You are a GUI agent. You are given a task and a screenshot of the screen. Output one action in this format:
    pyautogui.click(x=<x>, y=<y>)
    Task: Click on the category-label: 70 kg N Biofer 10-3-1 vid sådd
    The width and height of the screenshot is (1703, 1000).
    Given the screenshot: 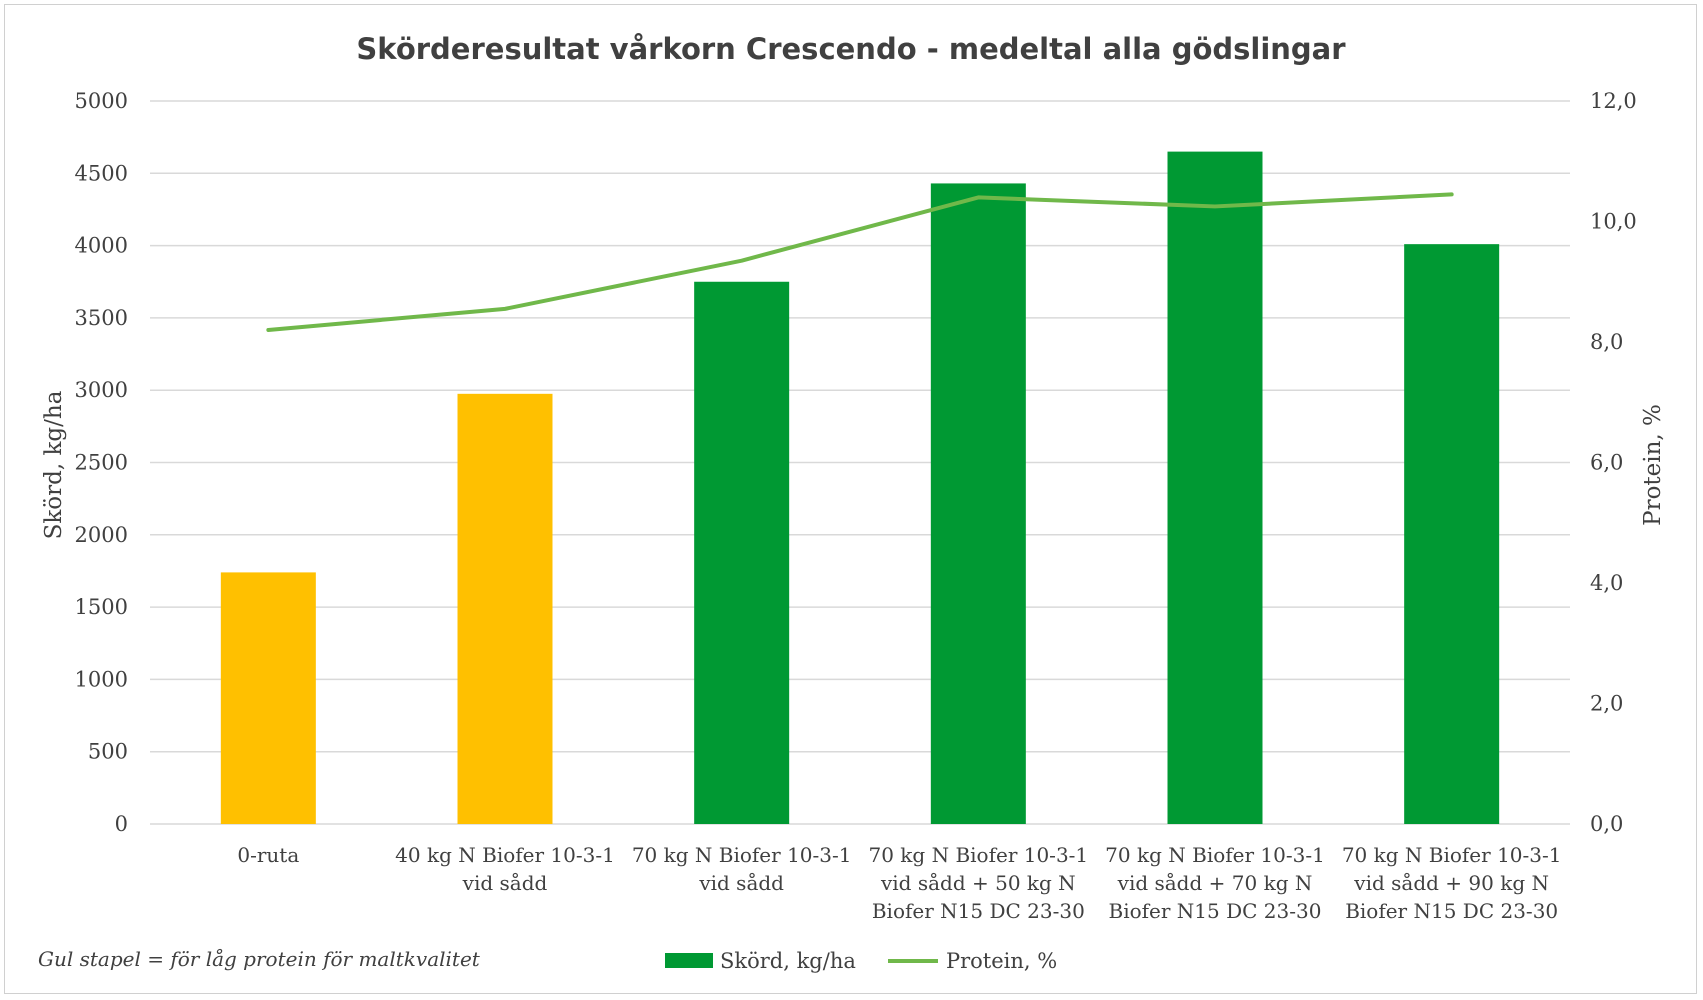 What is the action you would take?
    pyautogui.click(x=742, y=869)
    